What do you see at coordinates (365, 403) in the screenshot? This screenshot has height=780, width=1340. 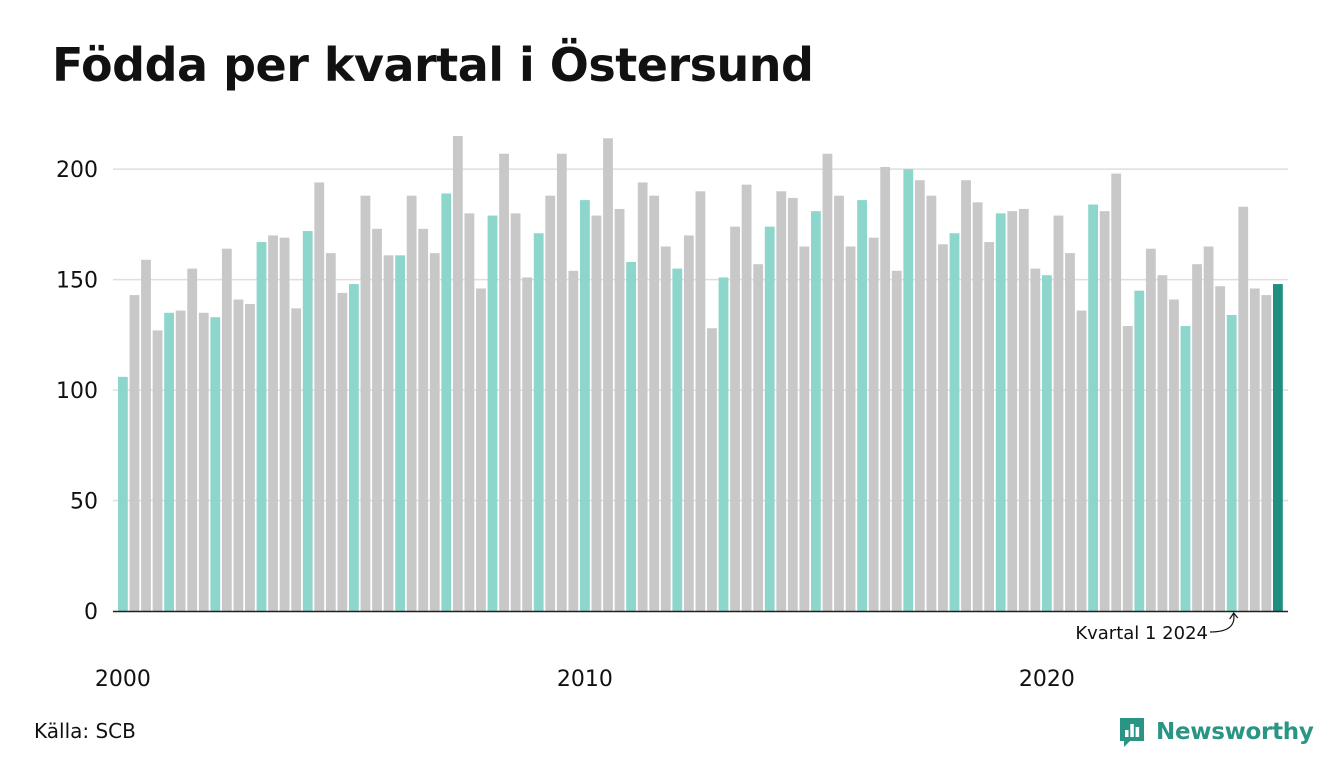 I see `bar-2005-q2` at bounding box center [365, 403].